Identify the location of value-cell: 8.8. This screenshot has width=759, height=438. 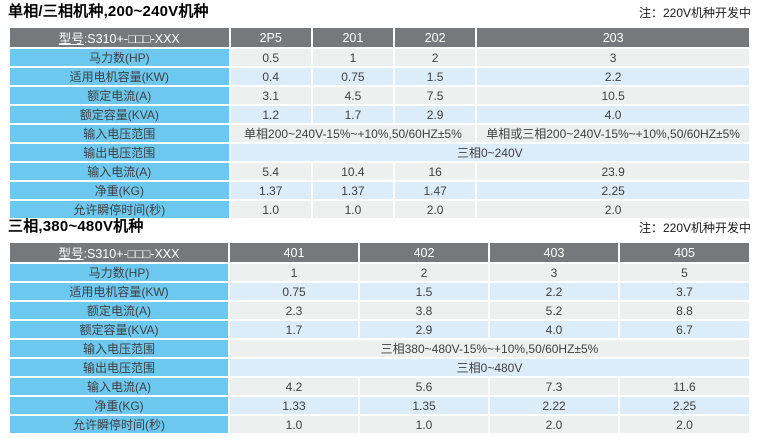
(684, 310).